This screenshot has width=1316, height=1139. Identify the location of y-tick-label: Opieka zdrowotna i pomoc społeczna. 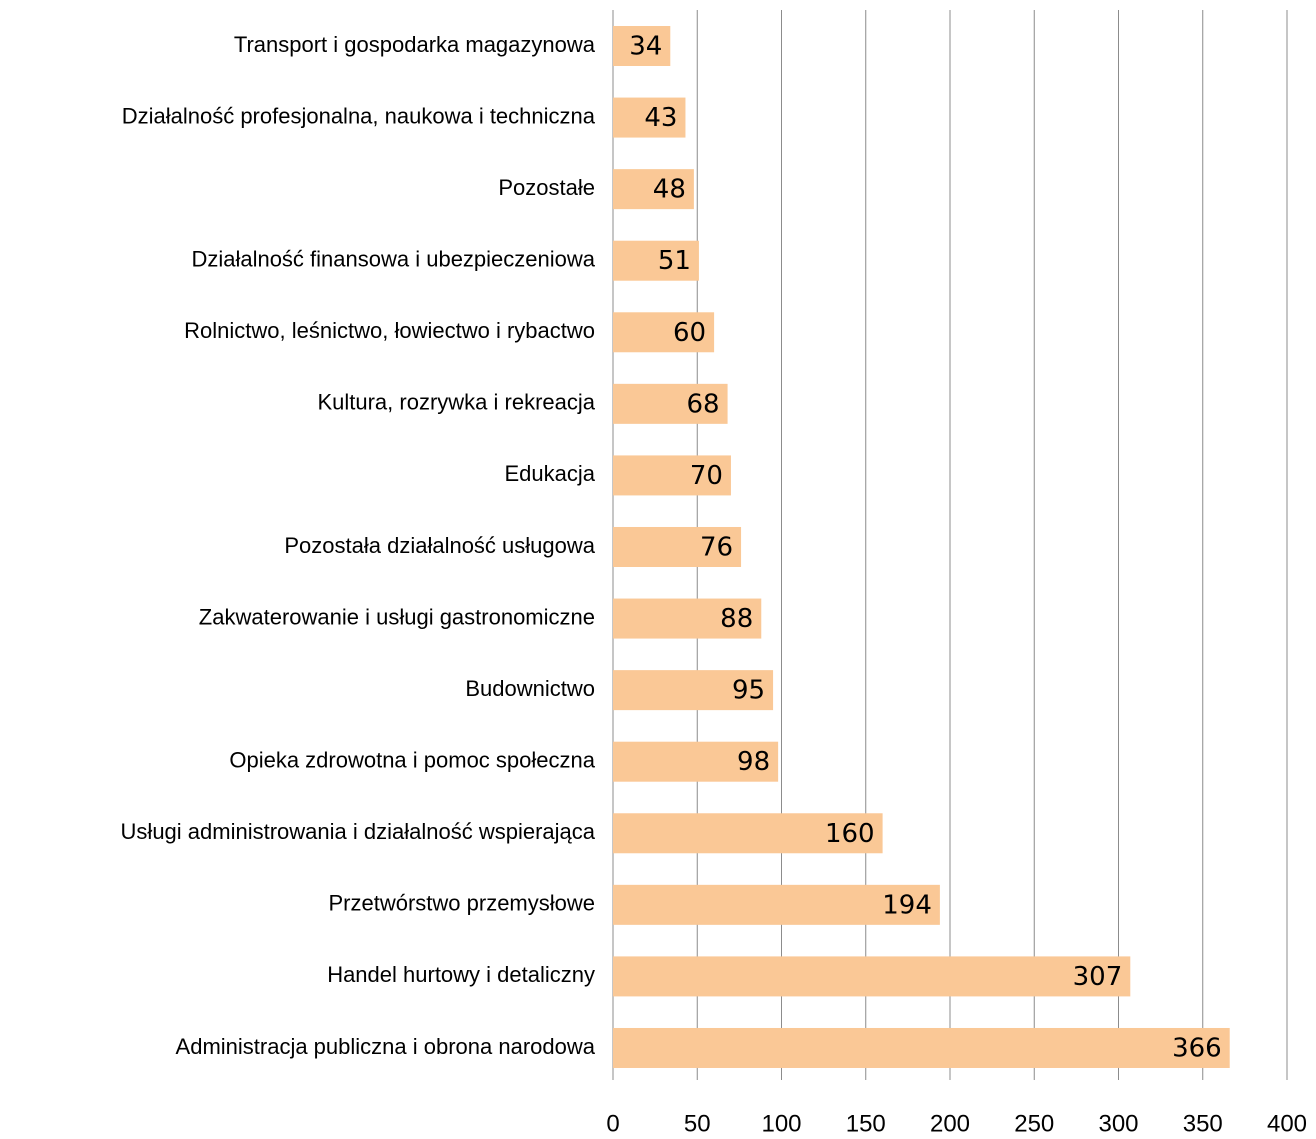
(412, 760).